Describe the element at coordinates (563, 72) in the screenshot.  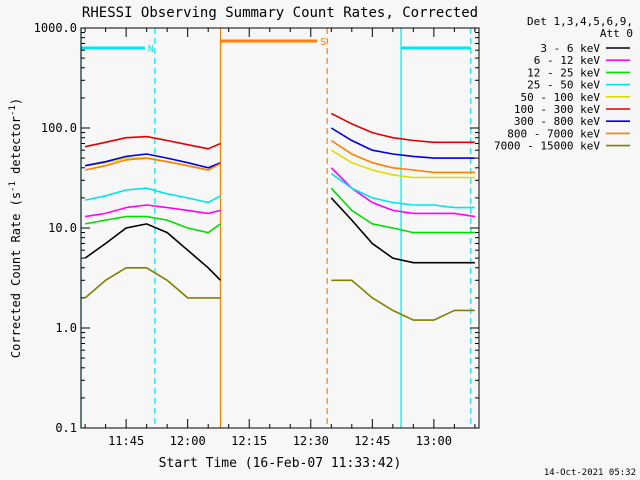
I see `legend-label: 12 - 25 keV` at that location.